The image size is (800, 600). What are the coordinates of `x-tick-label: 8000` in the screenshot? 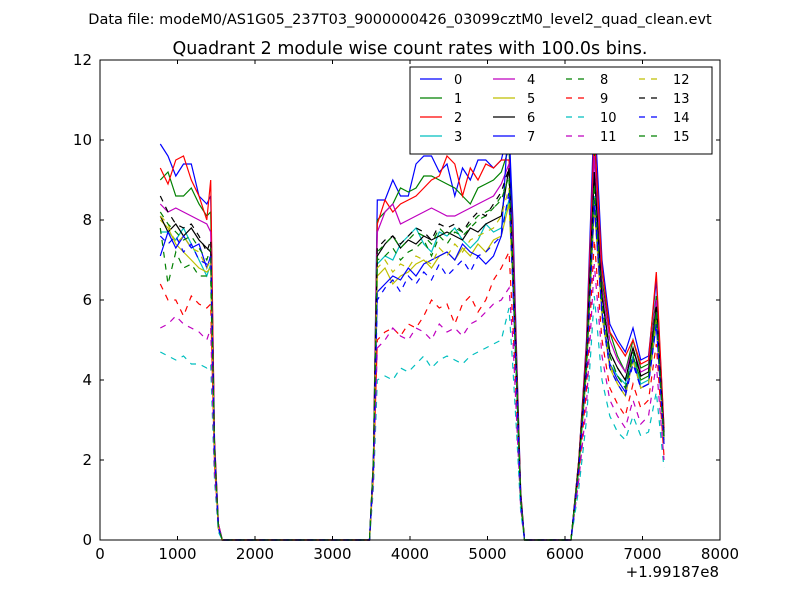 It's located at (720, 554).